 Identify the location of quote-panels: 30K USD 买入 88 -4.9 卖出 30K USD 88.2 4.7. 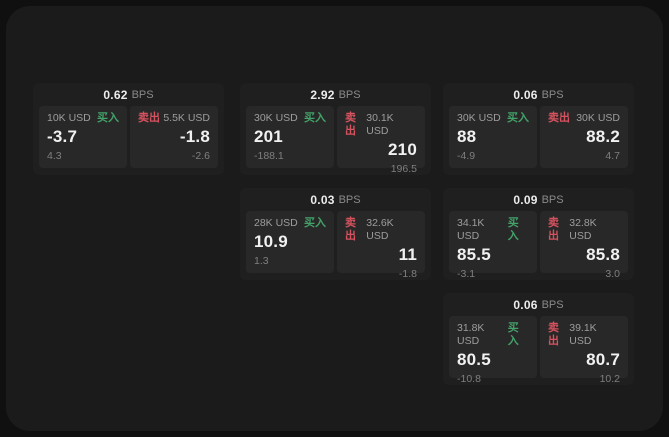
(538, 137).